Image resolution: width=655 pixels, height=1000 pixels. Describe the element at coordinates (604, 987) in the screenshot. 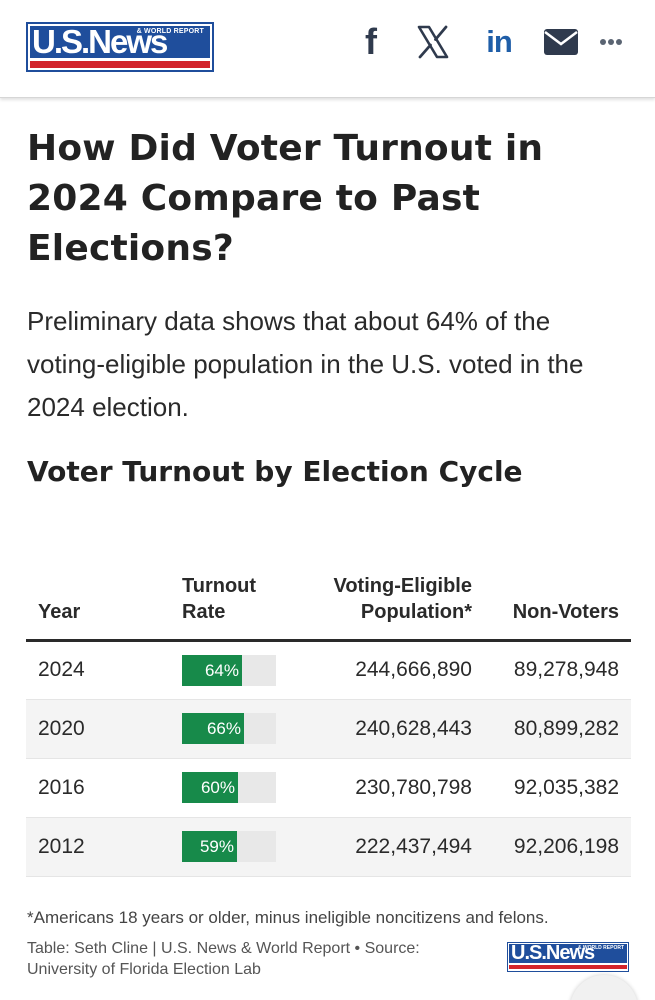

I see `scroll-button` at that location.